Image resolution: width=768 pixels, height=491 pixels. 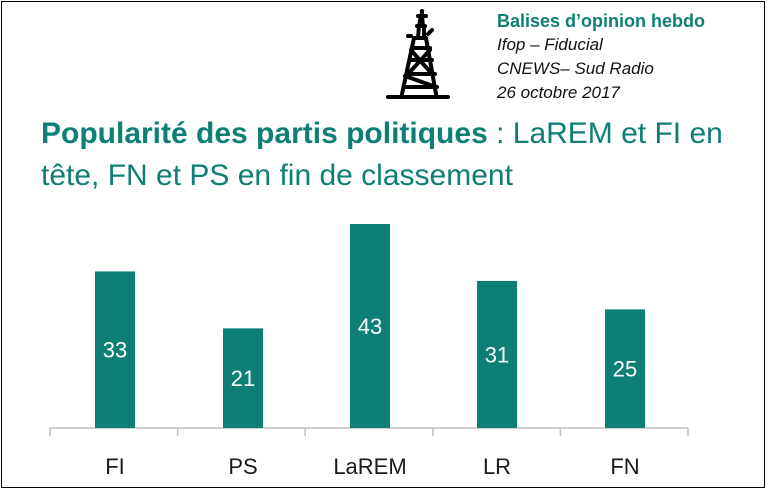 What do you see at coordinates (369, 466) in the screenshot?
I see `category-label: LaREM` at bounding box center [369, 466].